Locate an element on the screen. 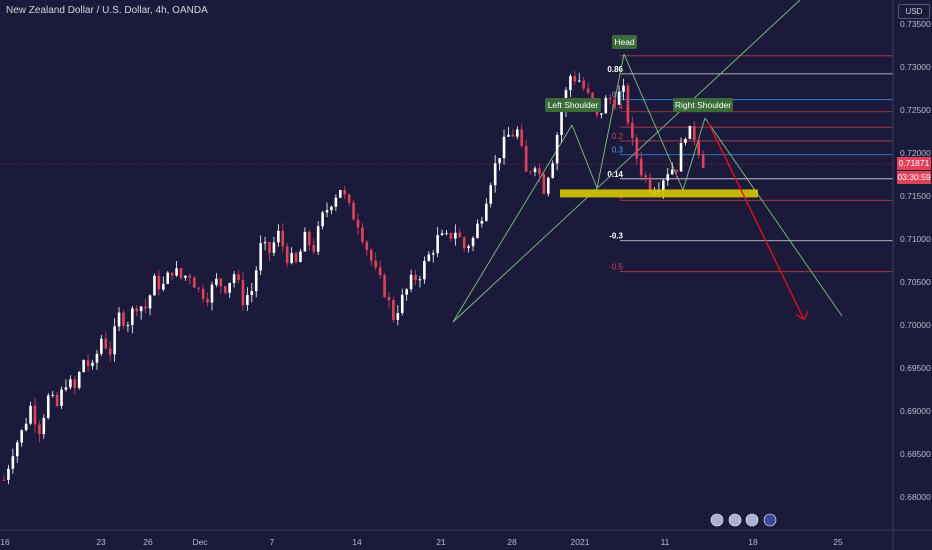  currency-label: USD is located at coordinates (914, 11).